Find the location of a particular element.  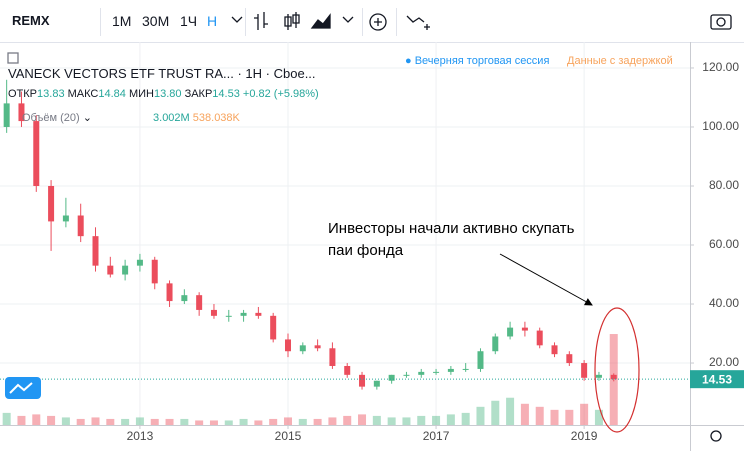

last-price-label: 14.53 is located at coordinates (717, 379).